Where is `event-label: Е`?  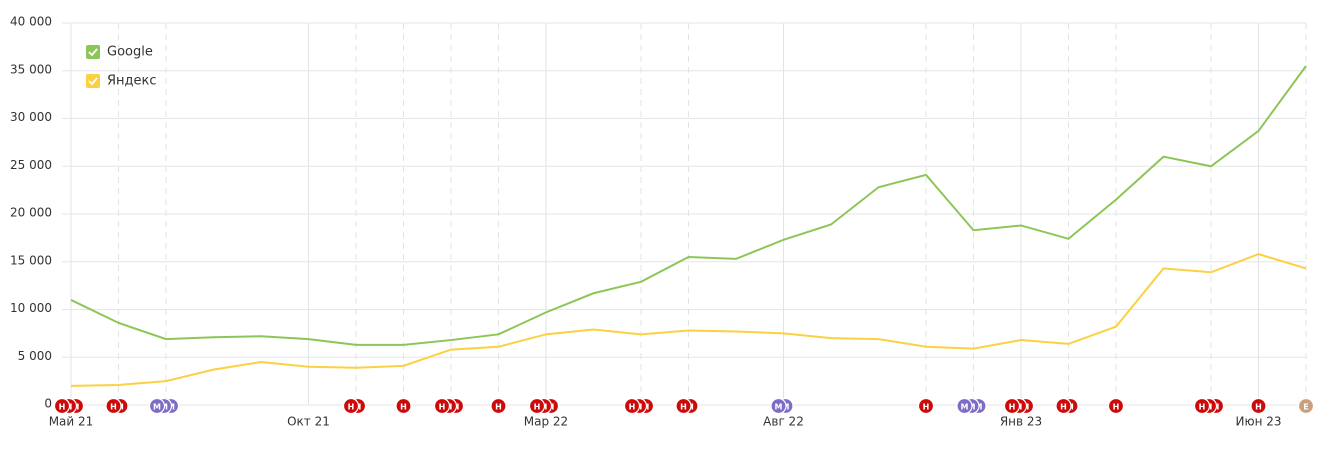
event-label: Е is located at coordinates (1305, 407).